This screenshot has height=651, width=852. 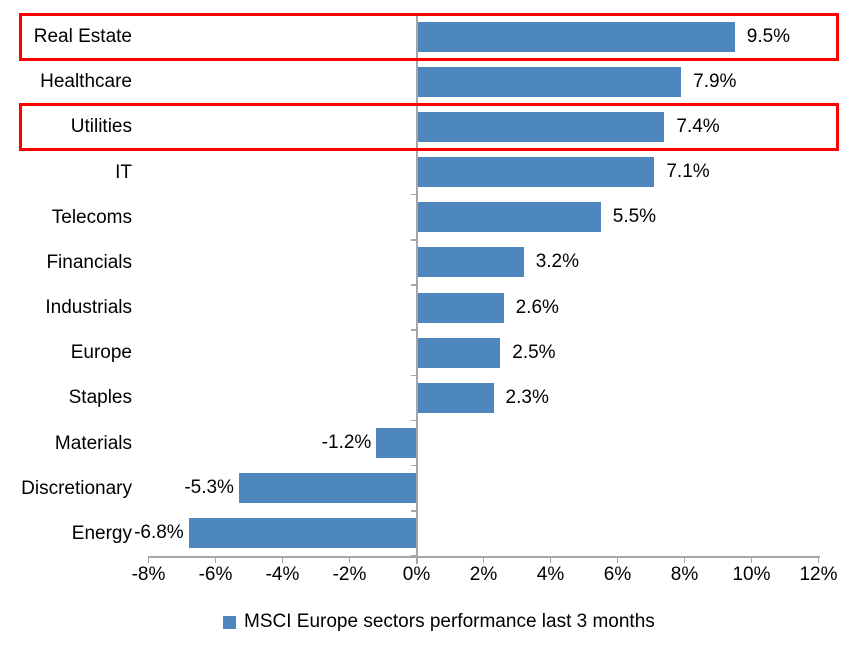 I want to click on bar-utilities, so click(x=540, y=126).